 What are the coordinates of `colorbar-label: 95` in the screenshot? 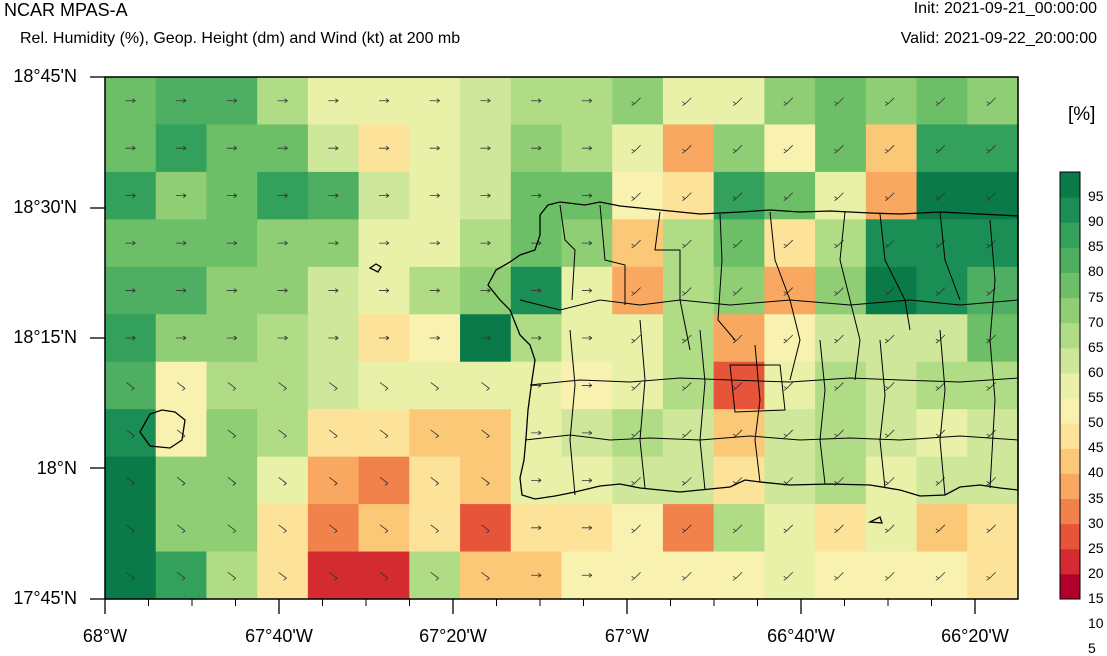 It's located at (1096, 196).